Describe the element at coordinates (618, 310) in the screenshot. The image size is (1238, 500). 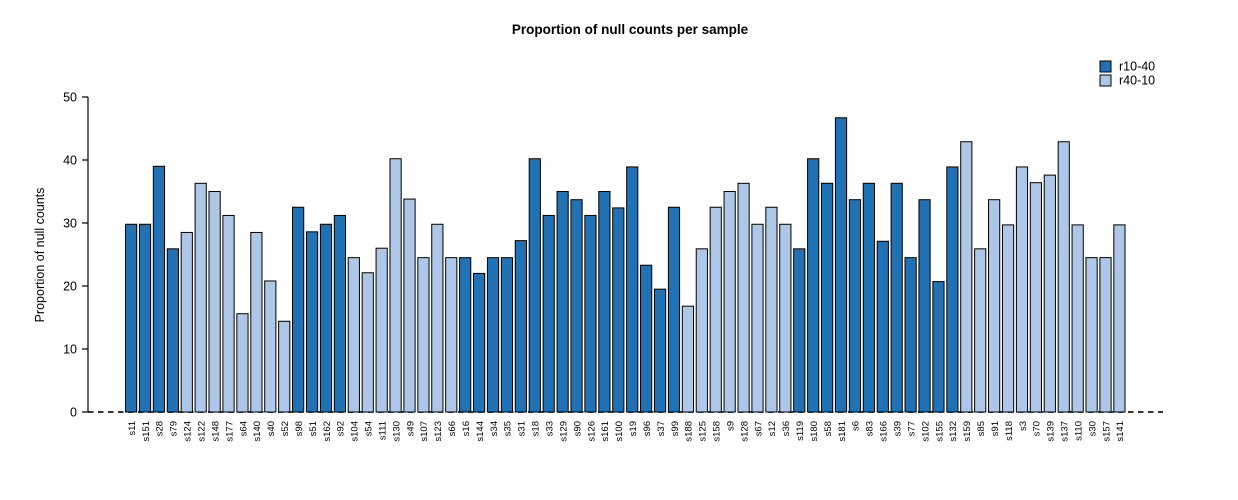
I see `bar-s100` at that location.